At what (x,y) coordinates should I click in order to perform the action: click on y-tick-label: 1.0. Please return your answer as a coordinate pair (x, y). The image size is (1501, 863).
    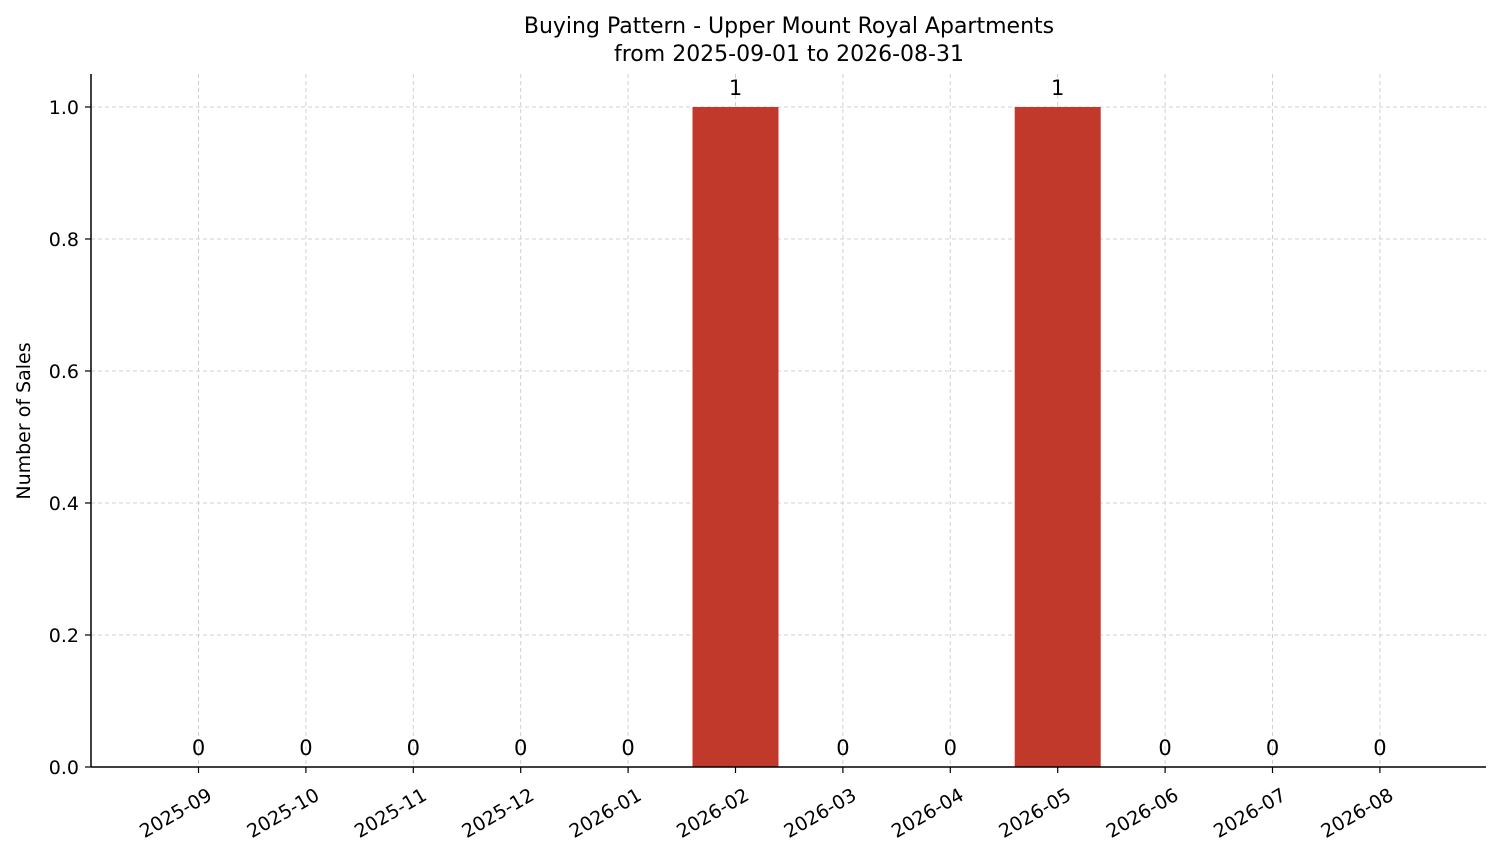
    Looking at the image, I should click on (64, 108).